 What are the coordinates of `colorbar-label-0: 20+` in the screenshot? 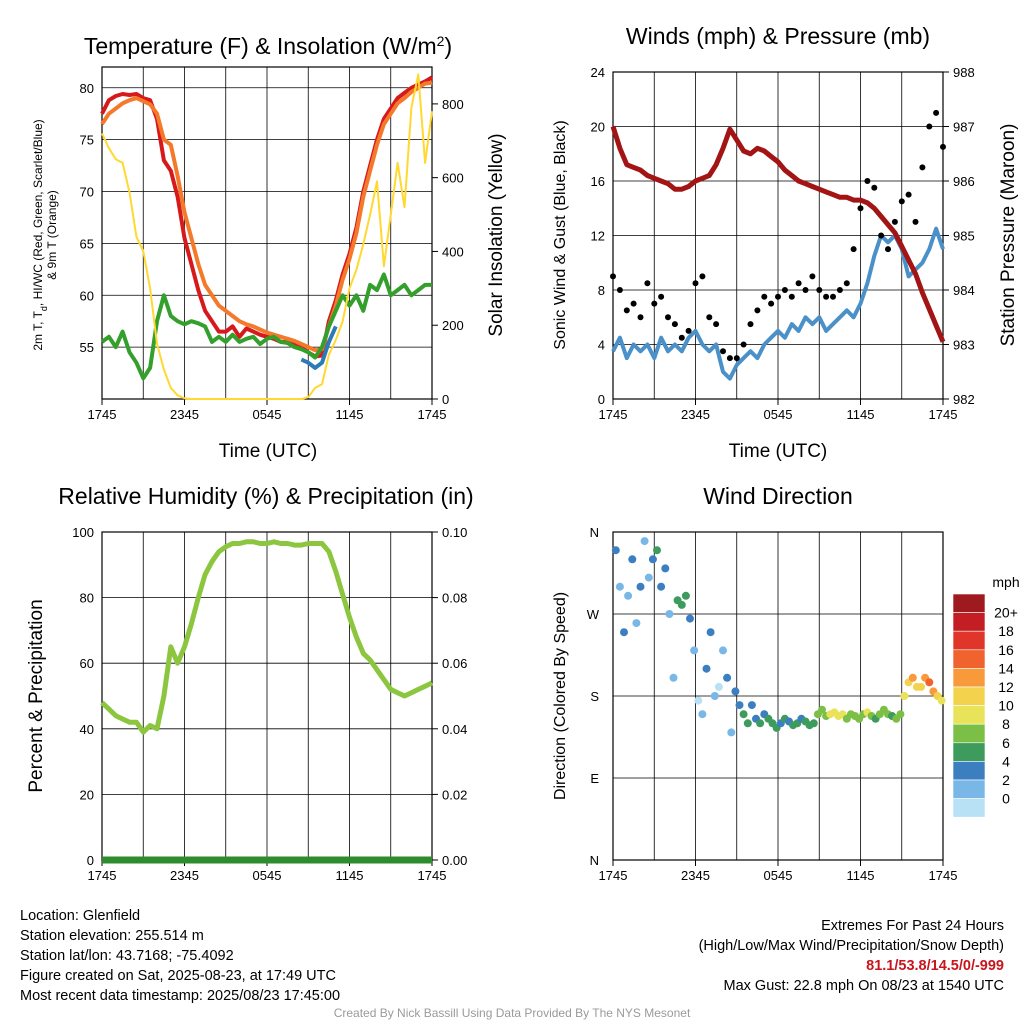 It's located at (1006, 613).